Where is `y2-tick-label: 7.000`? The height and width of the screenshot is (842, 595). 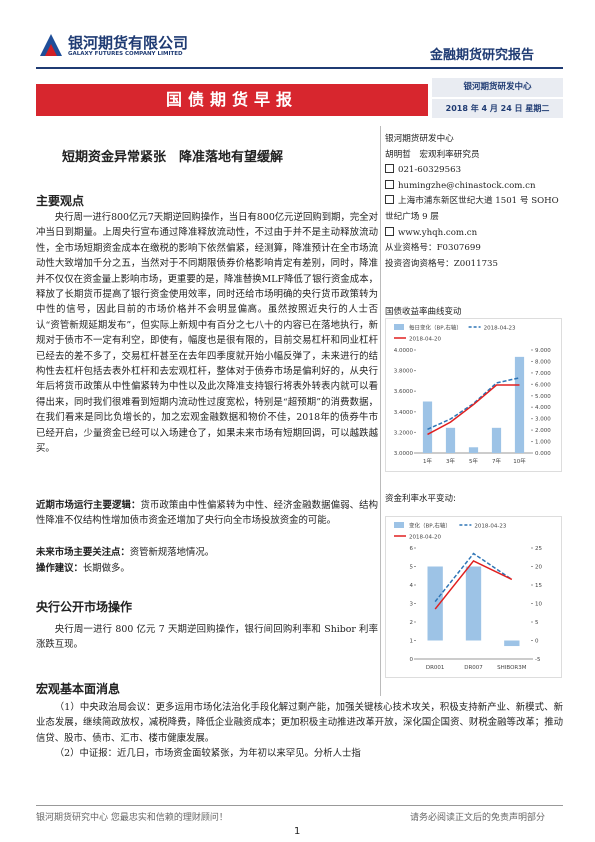 y2-tick-label: 7.000 is located at coordinates (543, 374).